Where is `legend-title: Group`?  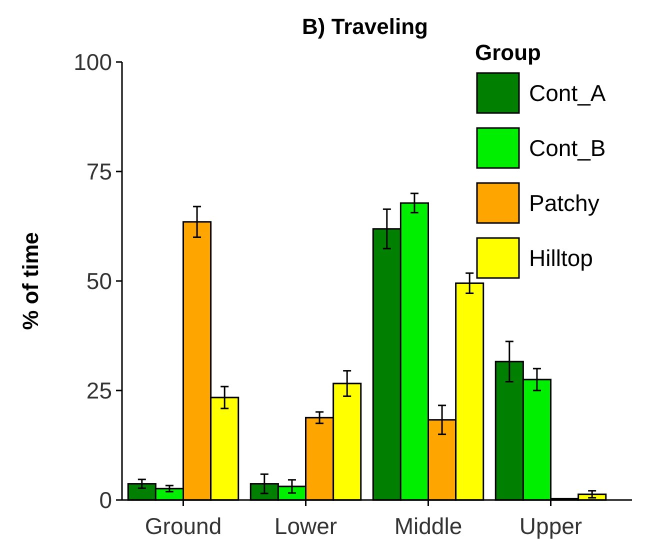
legend-title: Group is located at coordinates (508, 52).